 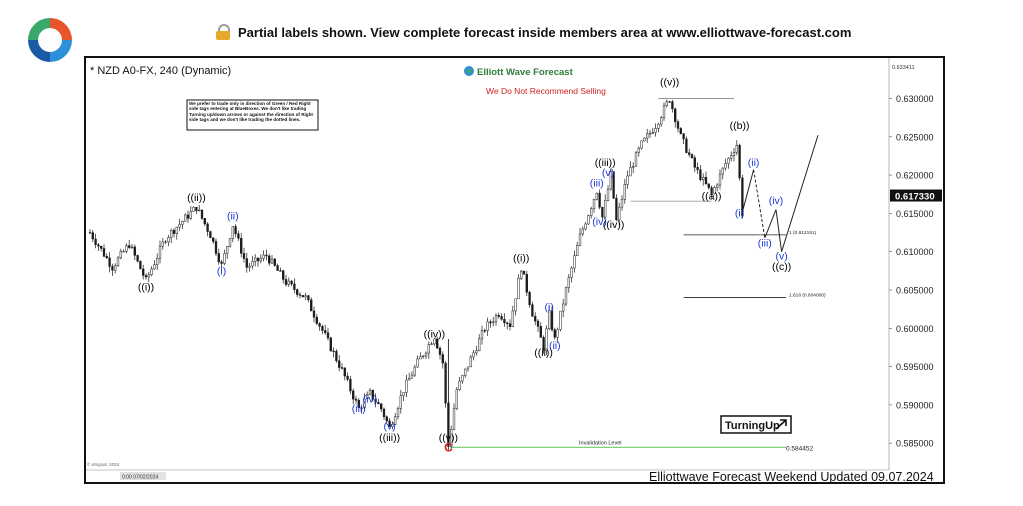 I want to click on current-price-marker, so click(x=916, y=195).